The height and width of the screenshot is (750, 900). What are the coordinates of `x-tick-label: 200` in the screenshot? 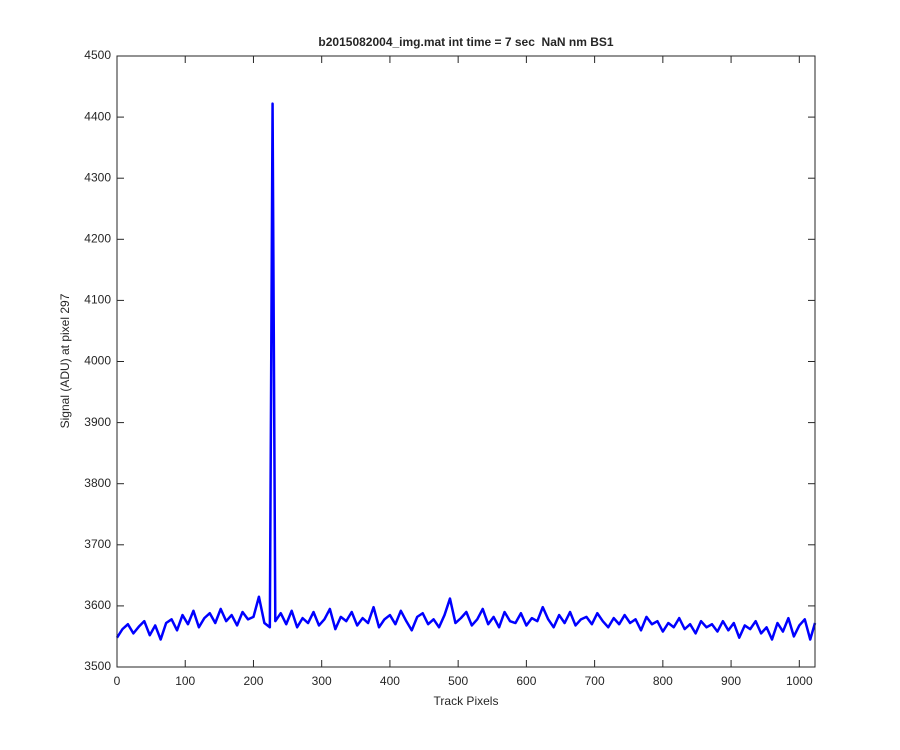 It's located at (253, 681).